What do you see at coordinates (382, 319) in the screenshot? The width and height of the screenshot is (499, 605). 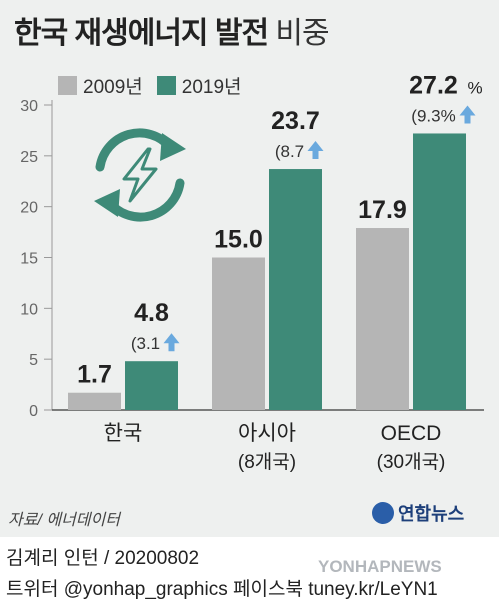 I see `bar-2009년-OECD` at bounding box center [382, 319].